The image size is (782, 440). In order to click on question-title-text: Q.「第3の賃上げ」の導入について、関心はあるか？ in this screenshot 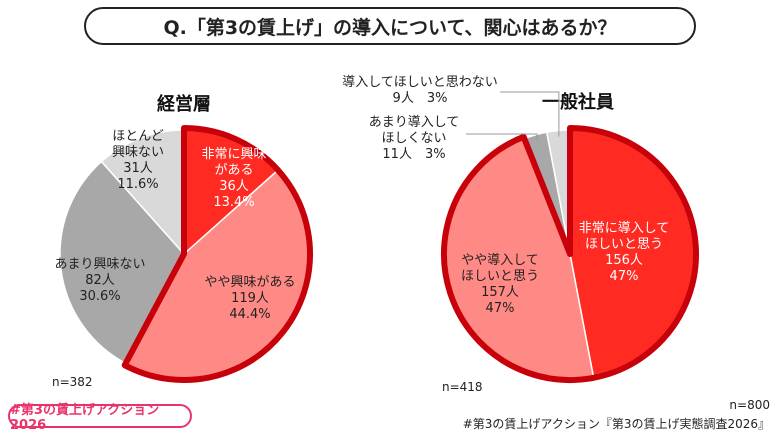, I will do `click(390, 27)`.